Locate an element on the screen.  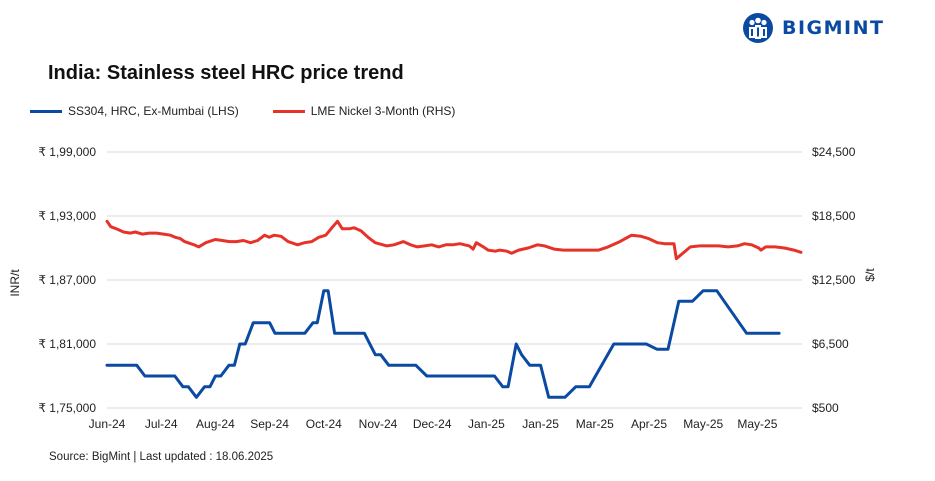
legend-label-ss304: SS304, HRC, Ex-Mumbai (LHS) is located at coordinates (153, 111).